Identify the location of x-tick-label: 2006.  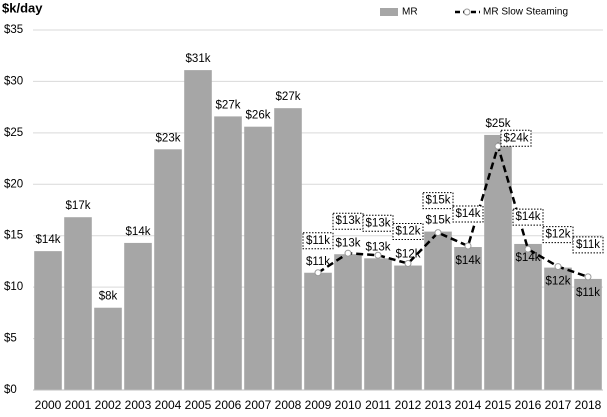
(228, 405).